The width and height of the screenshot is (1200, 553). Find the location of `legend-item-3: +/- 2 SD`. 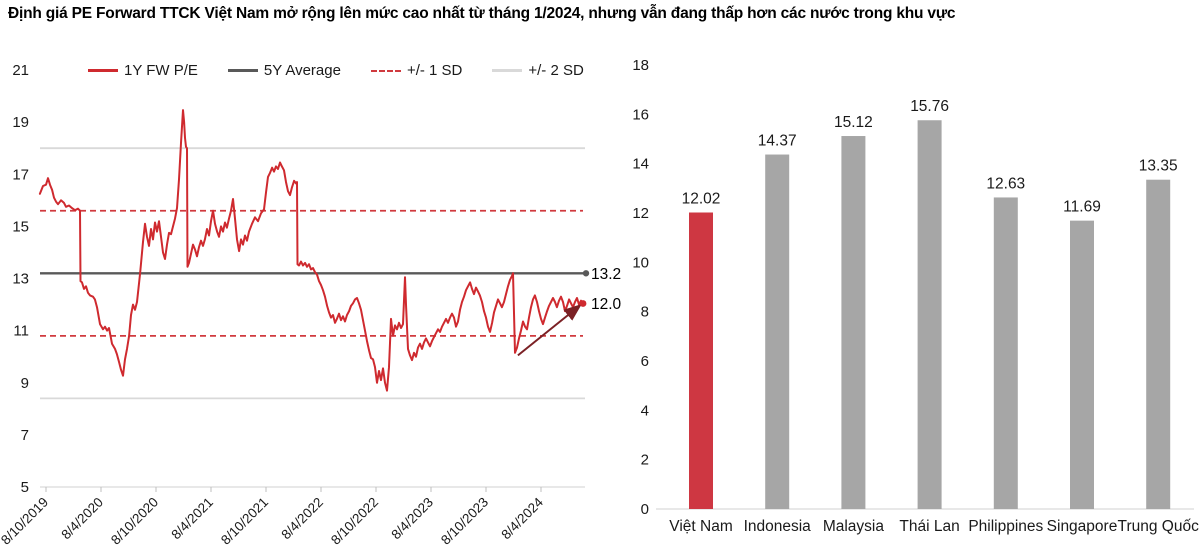

legend-item-3: +/- 2 SD is located at coordinates (538, 70).